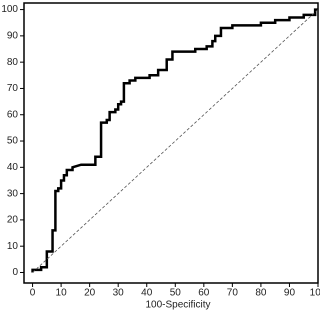 This screenshot has width=320, height=320. I want to click on y-tick-label: 90, so click(13, 36).